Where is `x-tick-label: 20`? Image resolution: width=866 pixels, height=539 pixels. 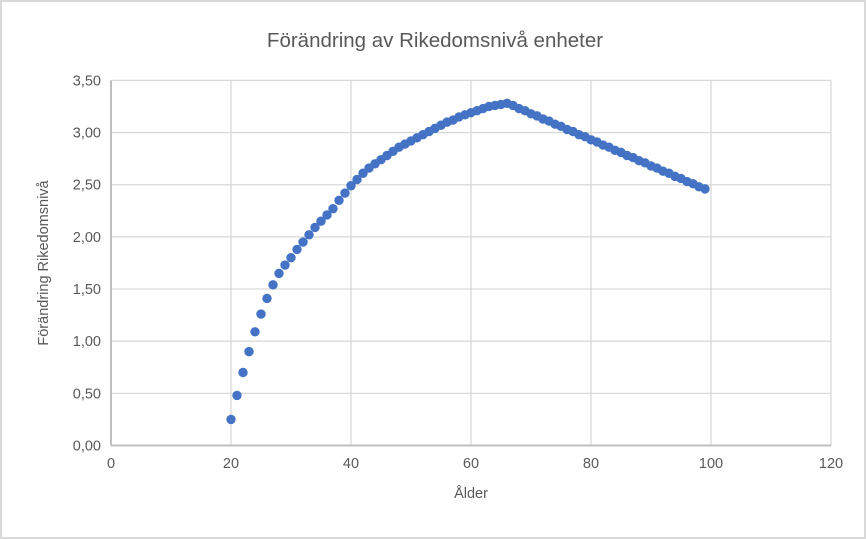
x-tick-label: 20 is located at coordinates (231, 464).